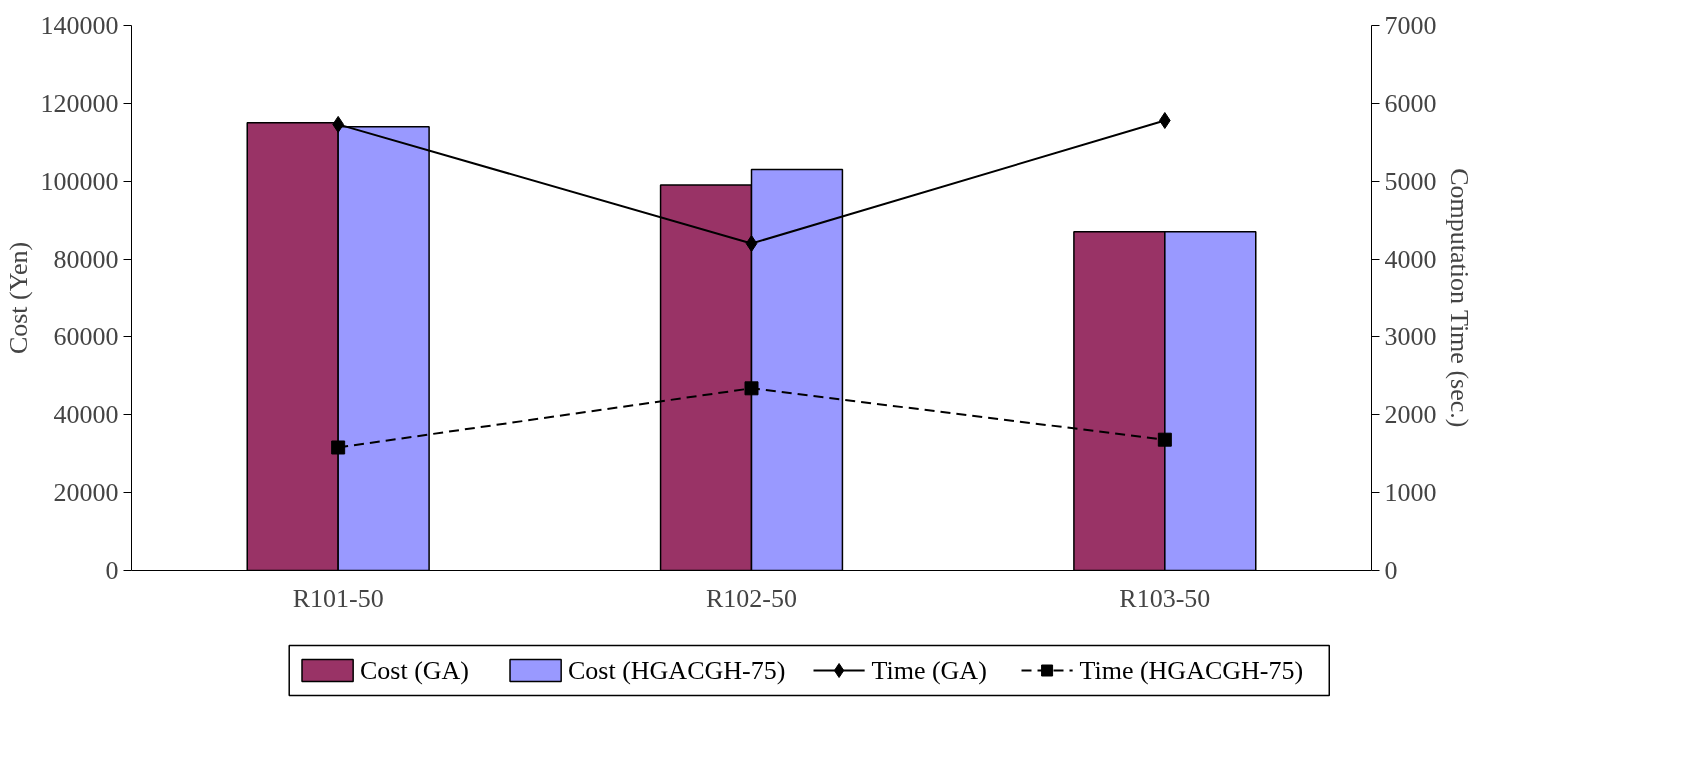 The image size is (1681, 778). I want to click on y-tick-label: 40000, so click(86, 415).